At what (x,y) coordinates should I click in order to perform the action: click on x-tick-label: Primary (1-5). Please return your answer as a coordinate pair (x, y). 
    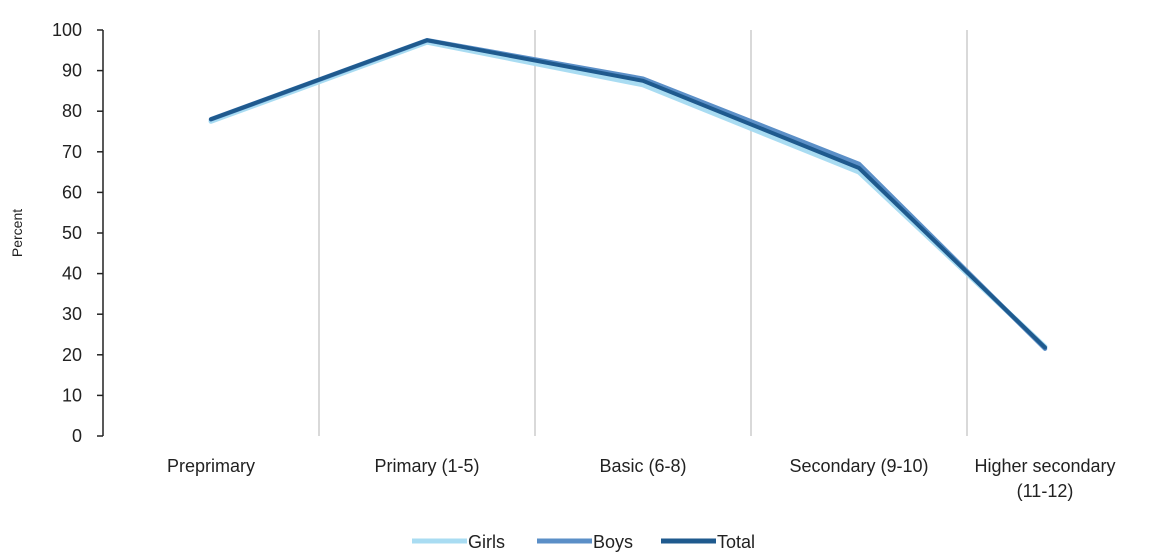
    Looking at the image, I should click on (426, 466).